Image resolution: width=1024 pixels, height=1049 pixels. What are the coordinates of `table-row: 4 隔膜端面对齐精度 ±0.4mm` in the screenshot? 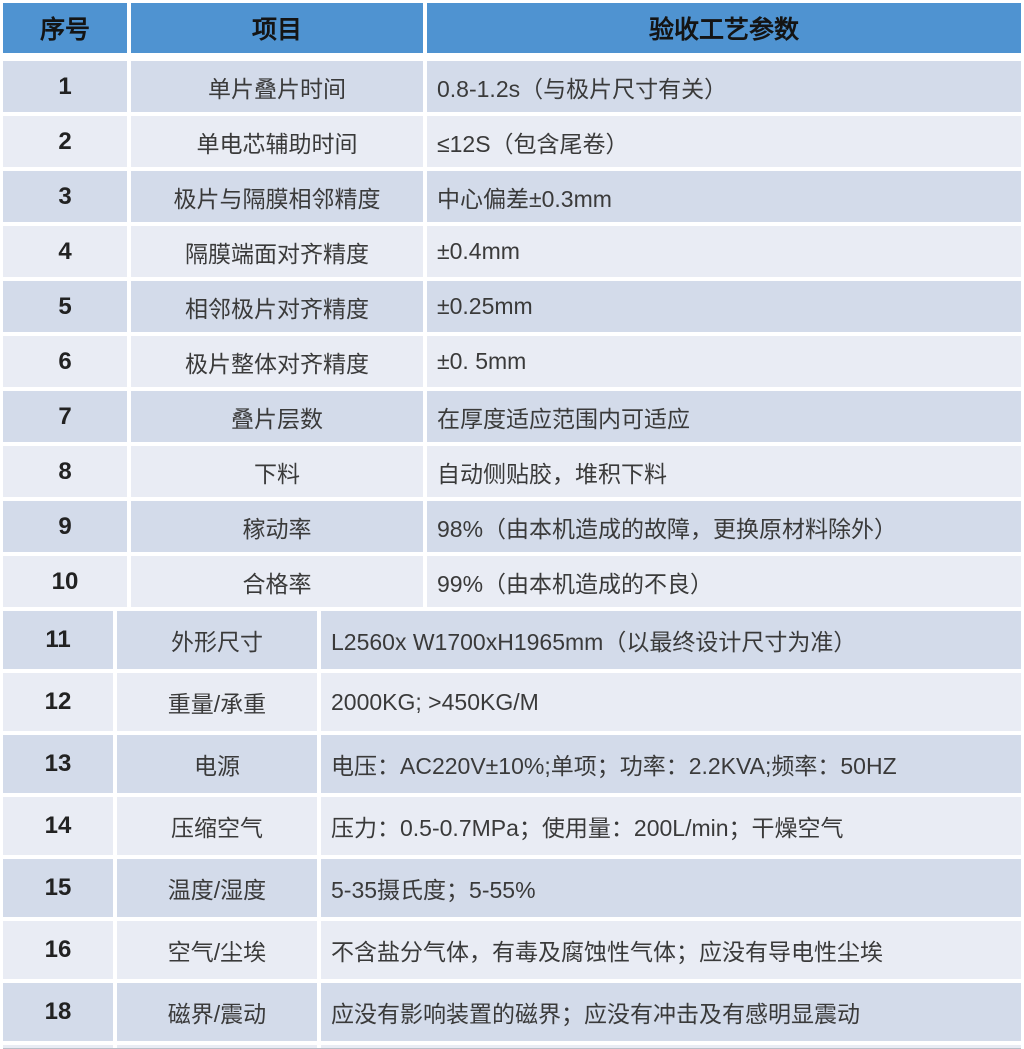 It's located at (512, 251).